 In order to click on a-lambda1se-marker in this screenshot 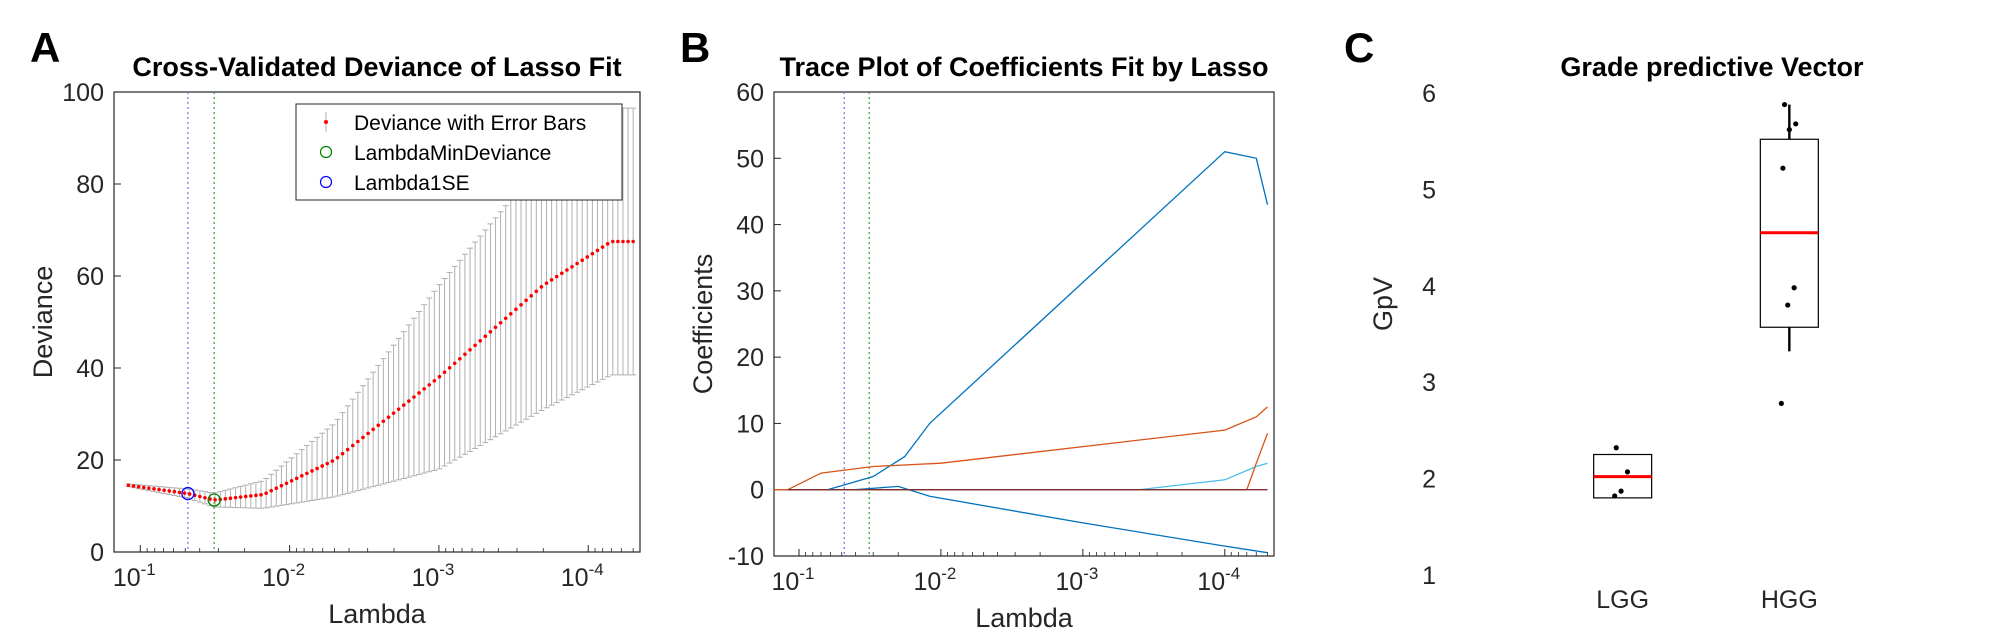, I will do `click(188, 493)`.